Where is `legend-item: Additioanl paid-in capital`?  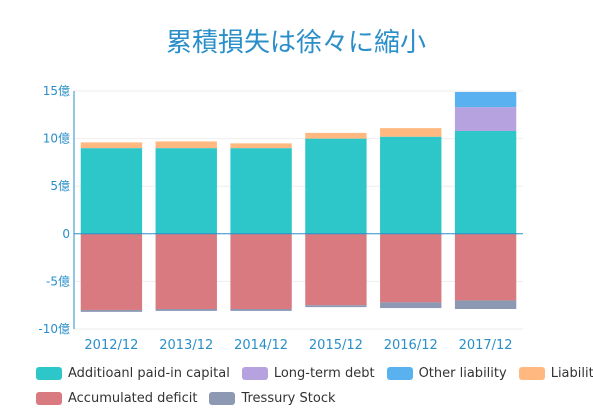 legend-item: Additioanl paid-in capital is located at coordinates (133, 373).